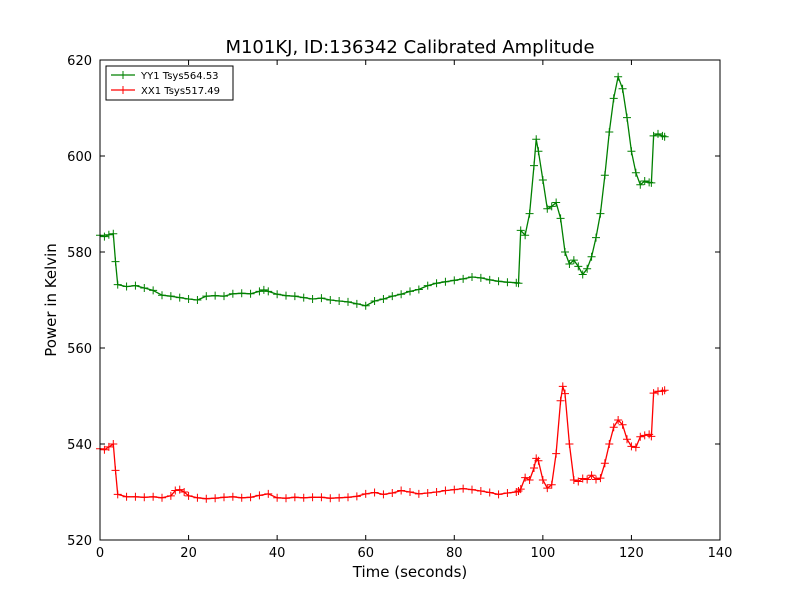 Image resolution: width=800 pixels, height=600 pixels. Describe the element at coordinates (79, 349) in the screenshot. I see `y-tick-label: 560` at that location.